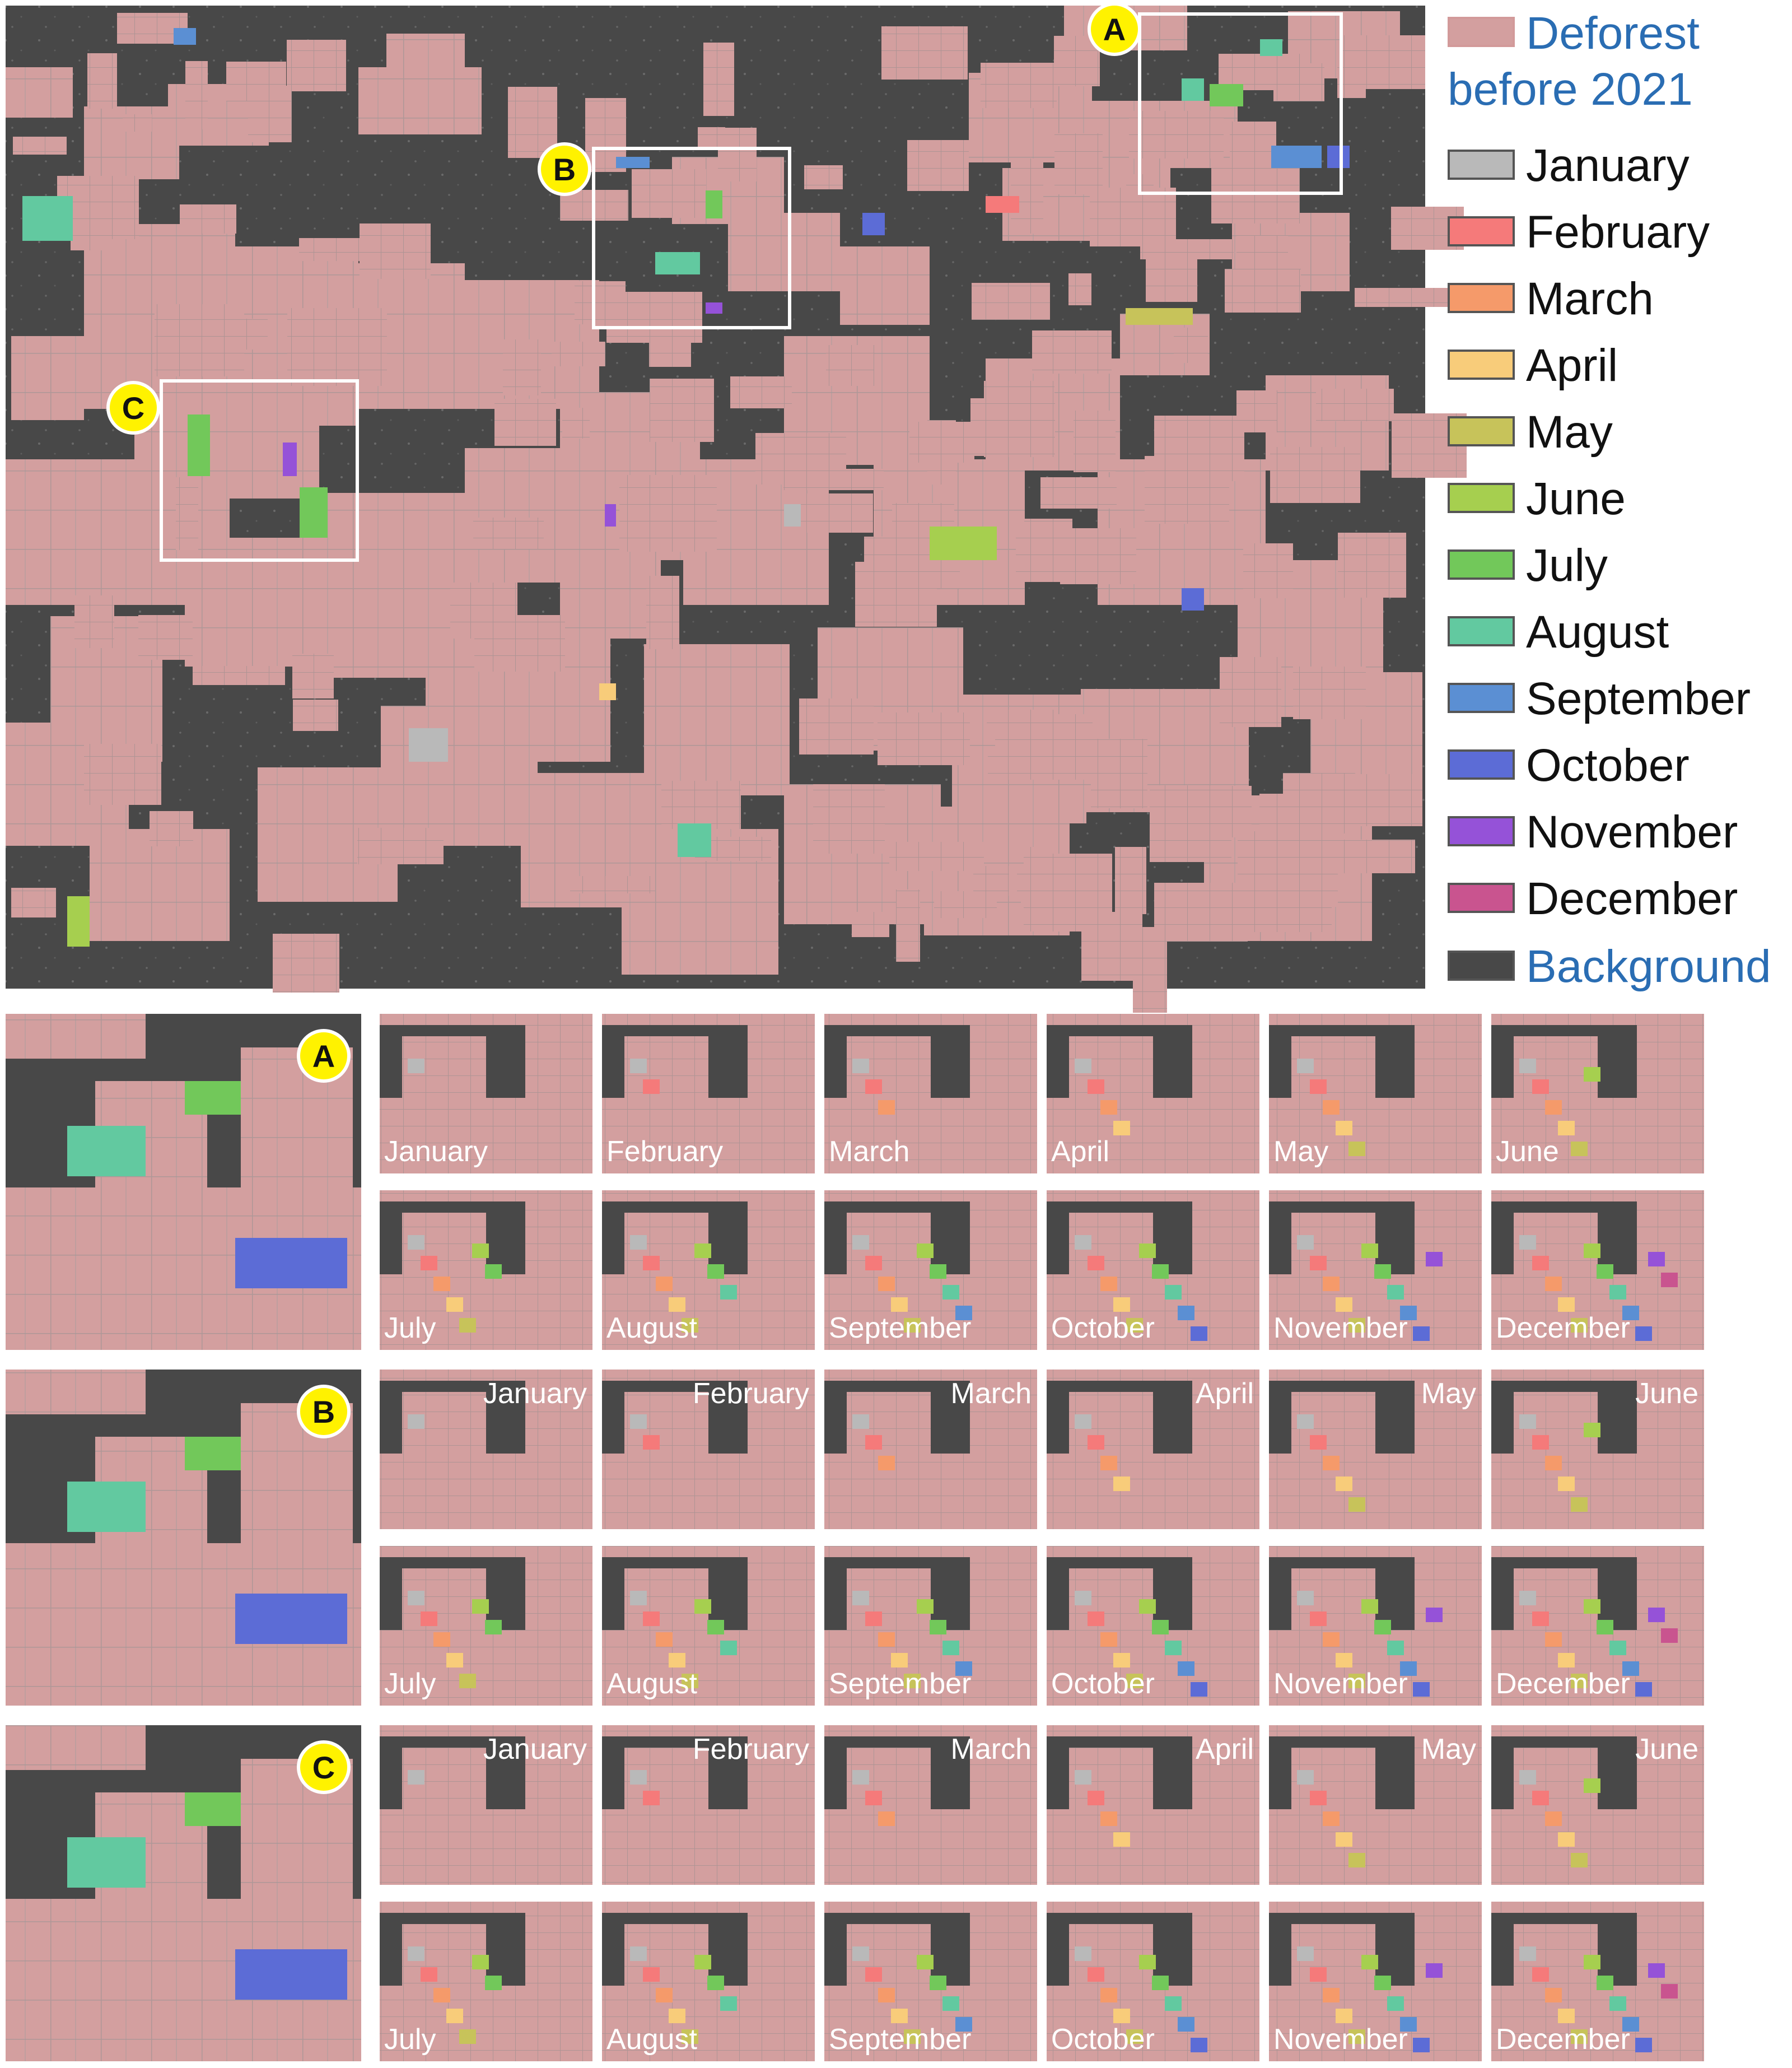 Image resolution: width=1792 pixels, height=2068 pixels. I want to click on july-swatch, so click(1481, 564).